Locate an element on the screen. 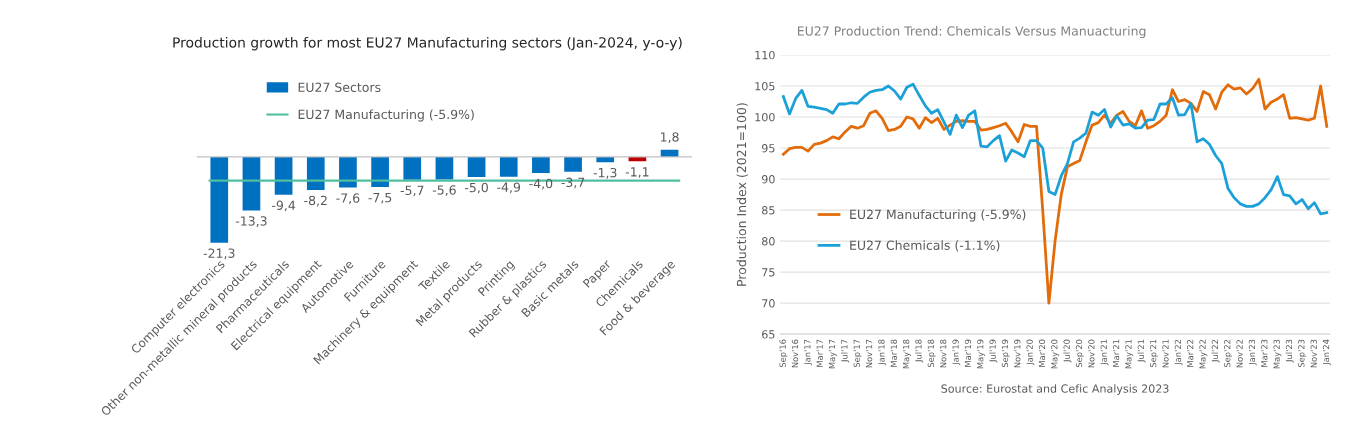  x-tick-label: Nov'17 is located at coordinates (869, 353).